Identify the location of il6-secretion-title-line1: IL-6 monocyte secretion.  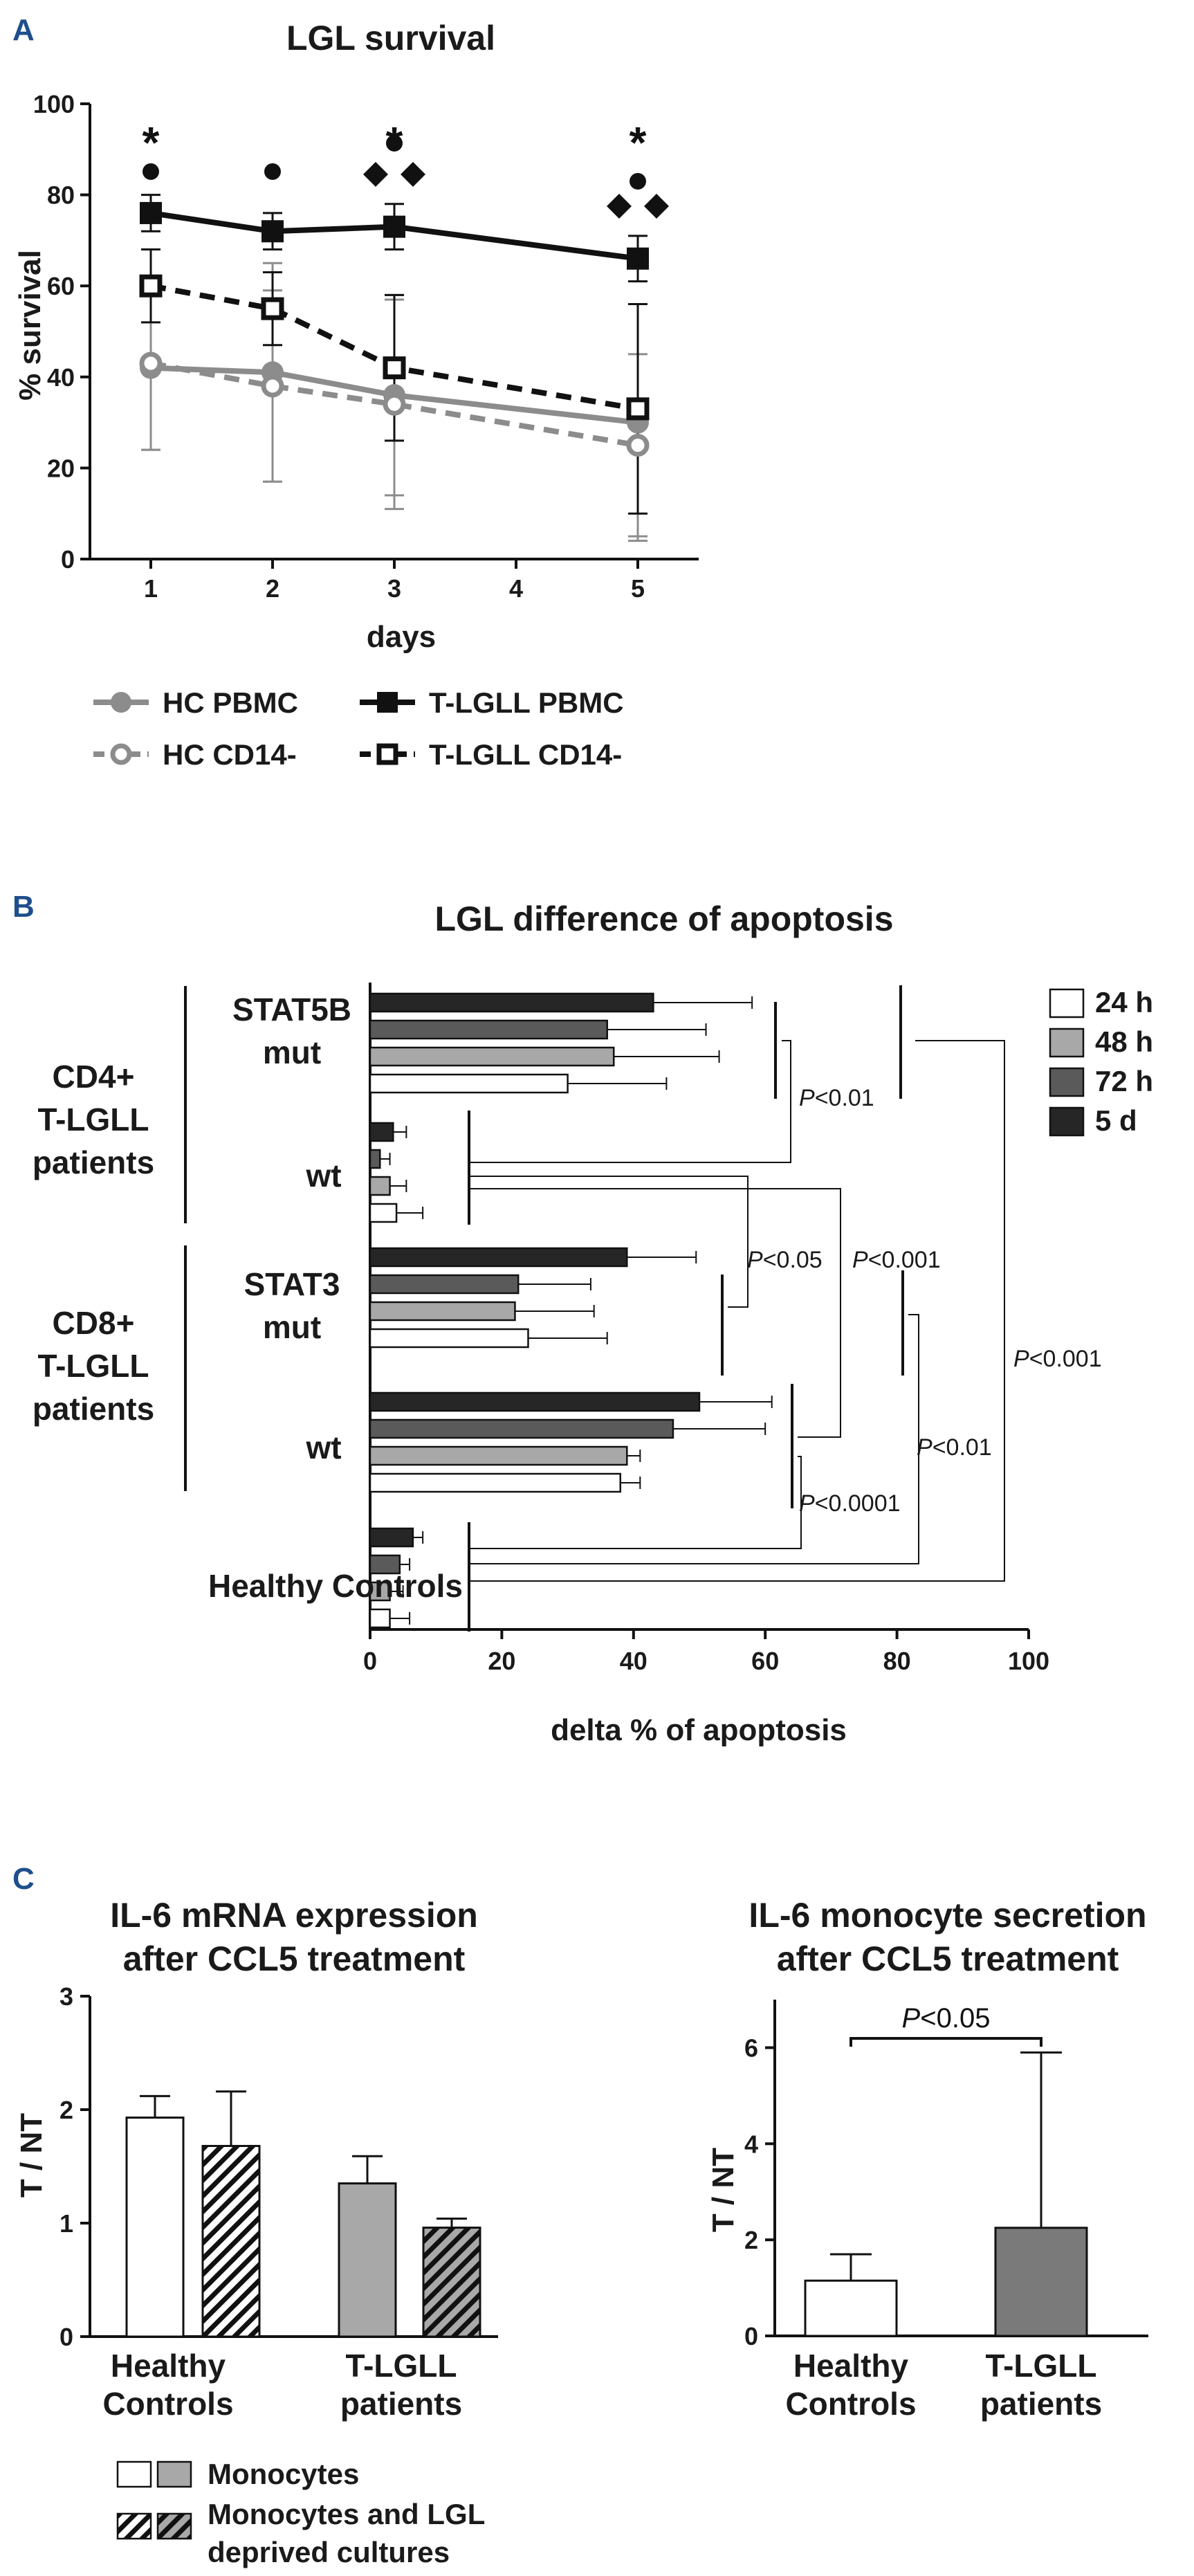
(947, 1916).